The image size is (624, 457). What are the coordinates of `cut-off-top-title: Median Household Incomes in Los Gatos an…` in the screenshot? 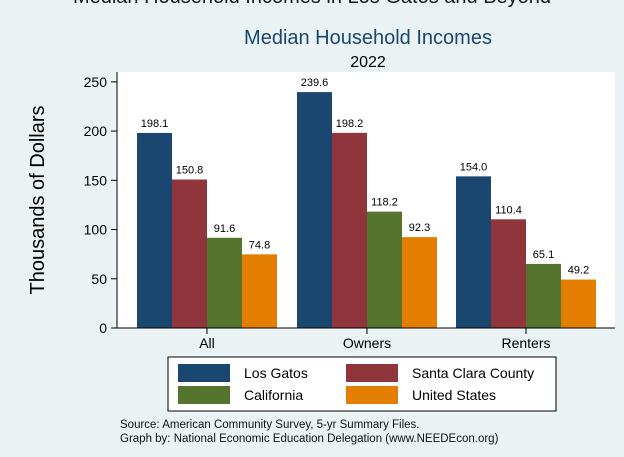 It's located at (312, 4).